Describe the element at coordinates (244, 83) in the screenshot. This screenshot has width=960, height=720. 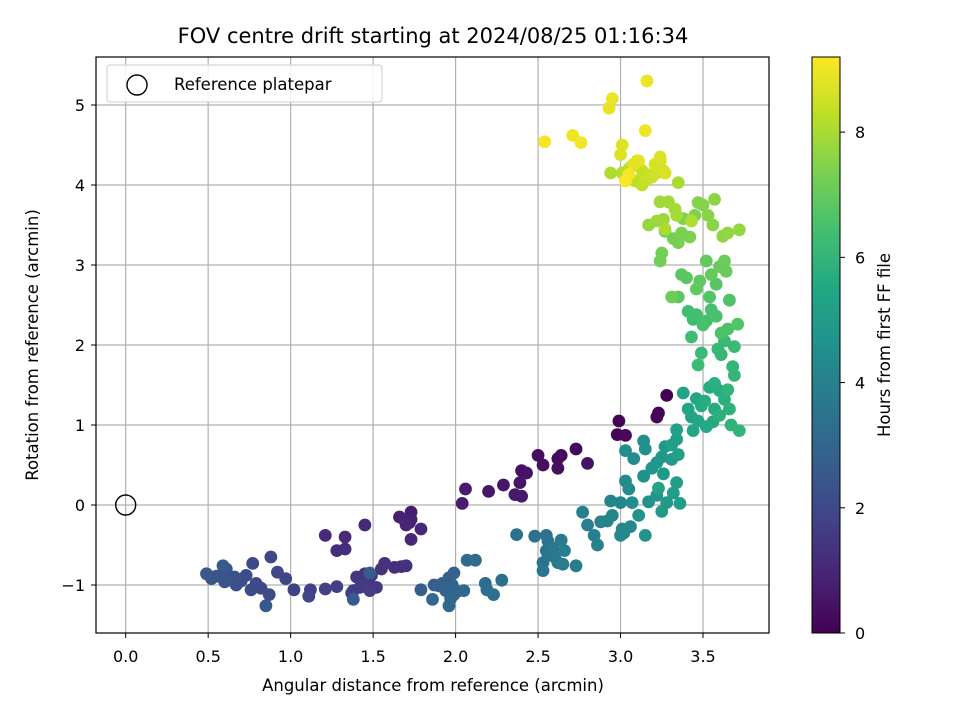
I see `legend: Reference platepar` at that location.